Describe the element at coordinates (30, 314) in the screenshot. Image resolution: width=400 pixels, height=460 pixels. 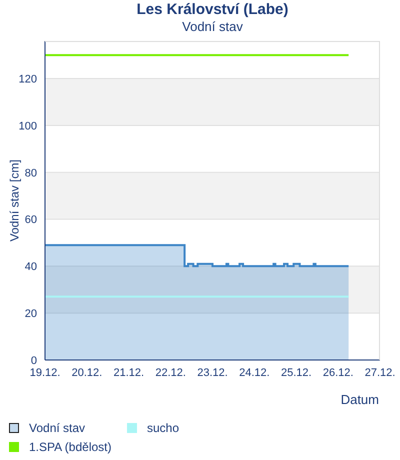
I see `y-tick-label: 20` at that location.